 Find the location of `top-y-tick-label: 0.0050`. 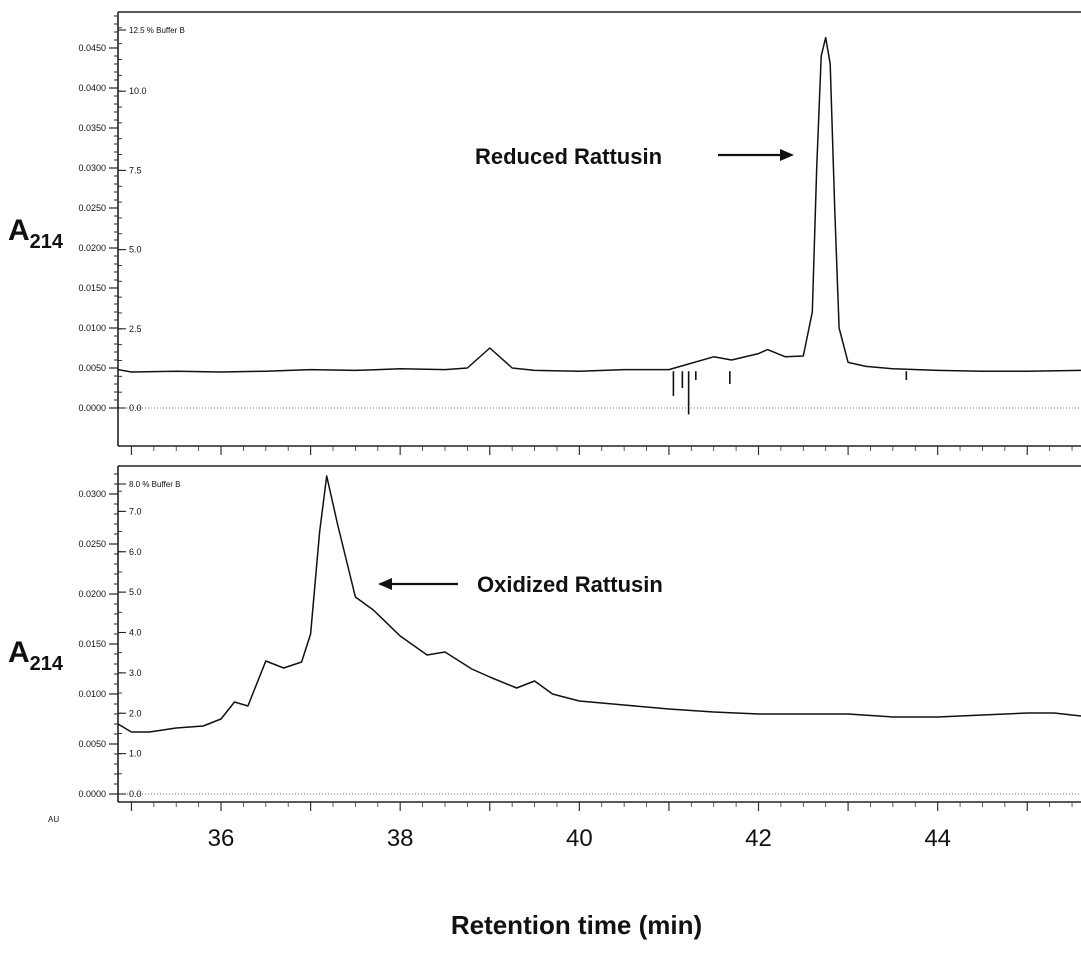

top-y-tick-label: 0.0050 is located at coordinates (92, 368).